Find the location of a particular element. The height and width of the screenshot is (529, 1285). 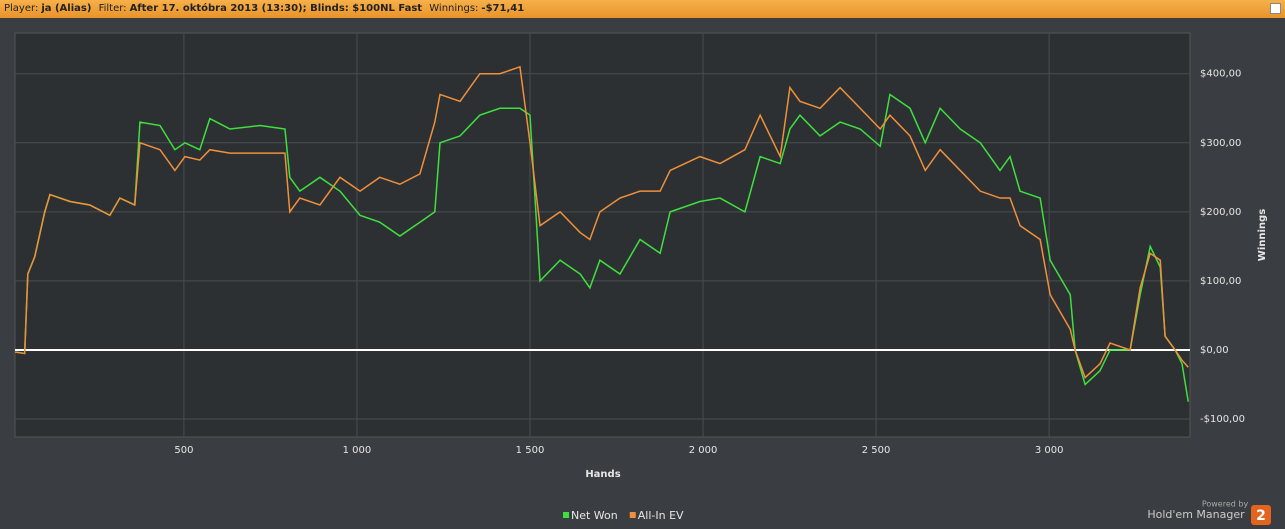

y-tick-label: $200,00 is located at coordinates (1220, 212).